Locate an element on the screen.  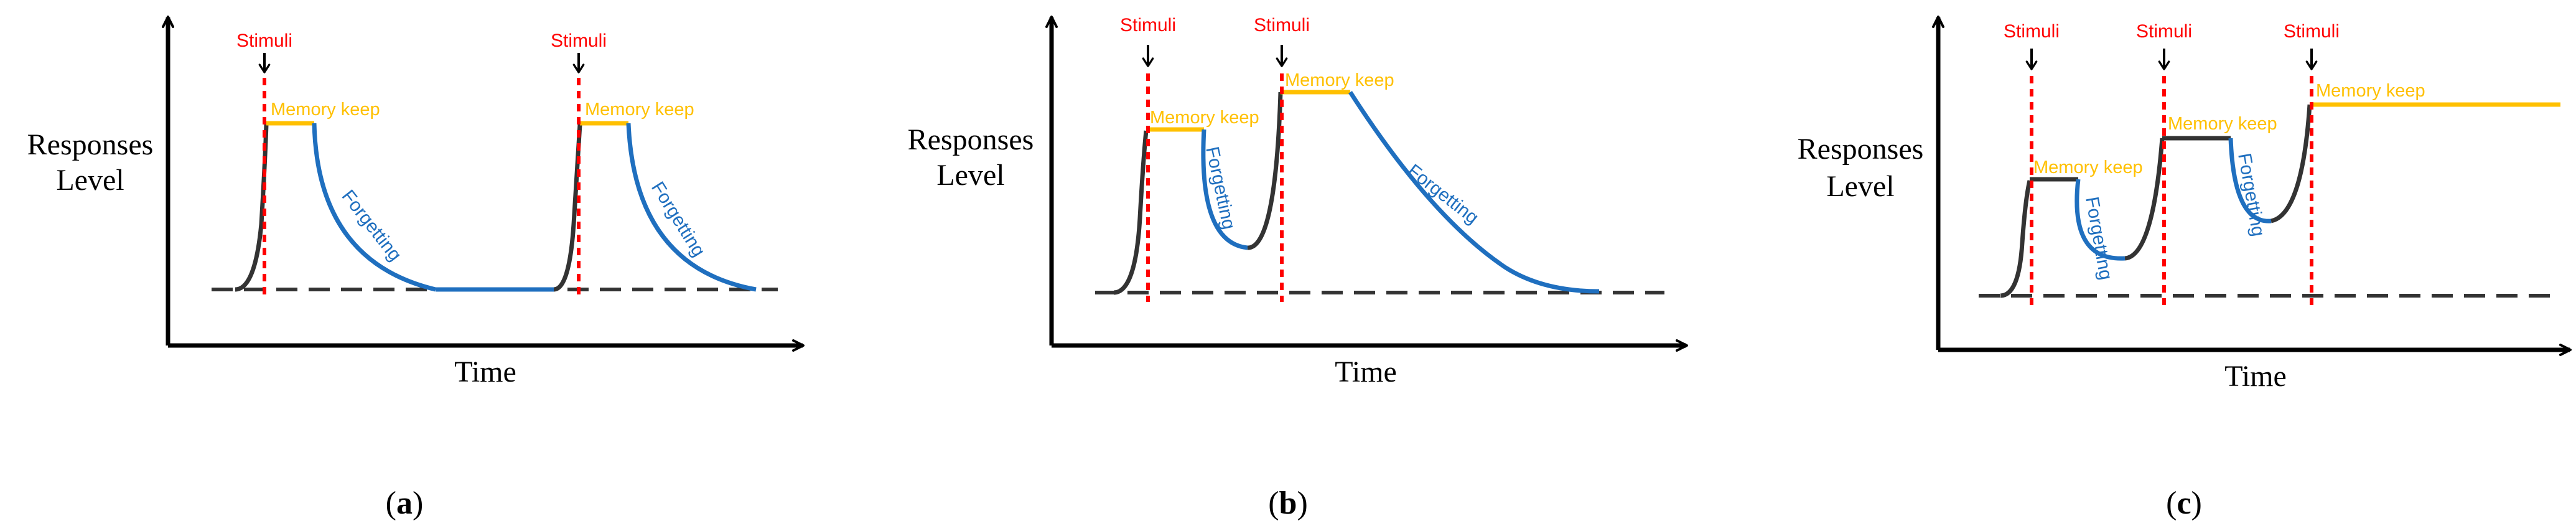
panel-caption: (a) is located at coordinates (405, 503).